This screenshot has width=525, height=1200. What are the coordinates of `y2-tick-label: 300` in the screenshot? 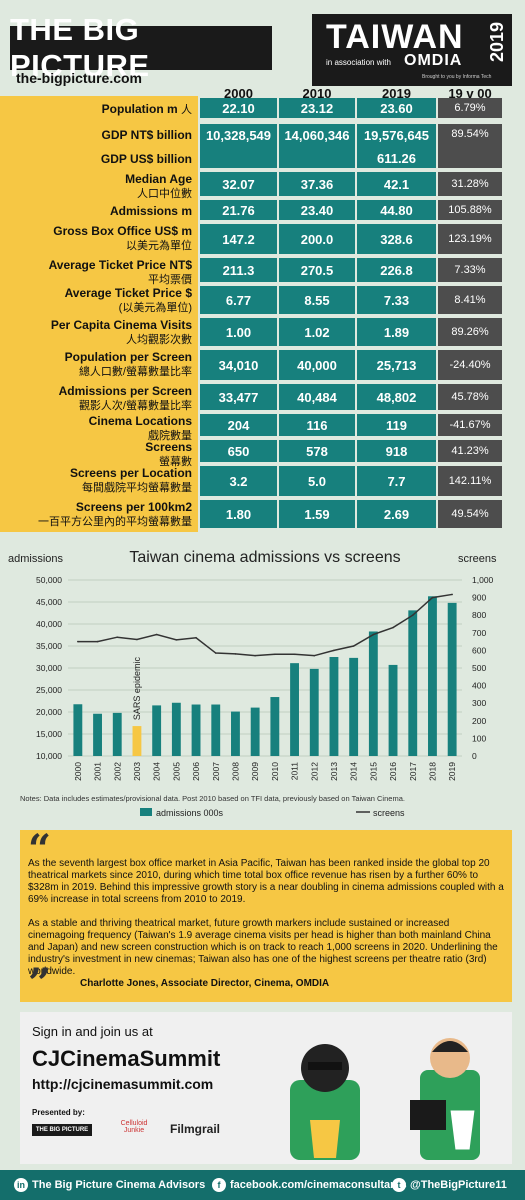 It's located at (479, 703).